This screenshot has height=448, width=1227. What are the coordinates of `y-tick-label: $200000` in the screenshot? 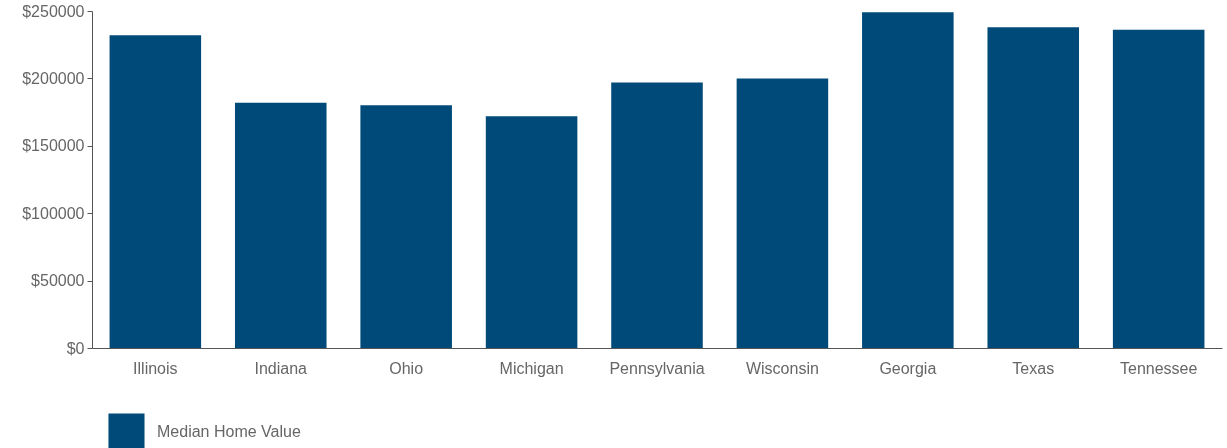 It's located at (53, 78).